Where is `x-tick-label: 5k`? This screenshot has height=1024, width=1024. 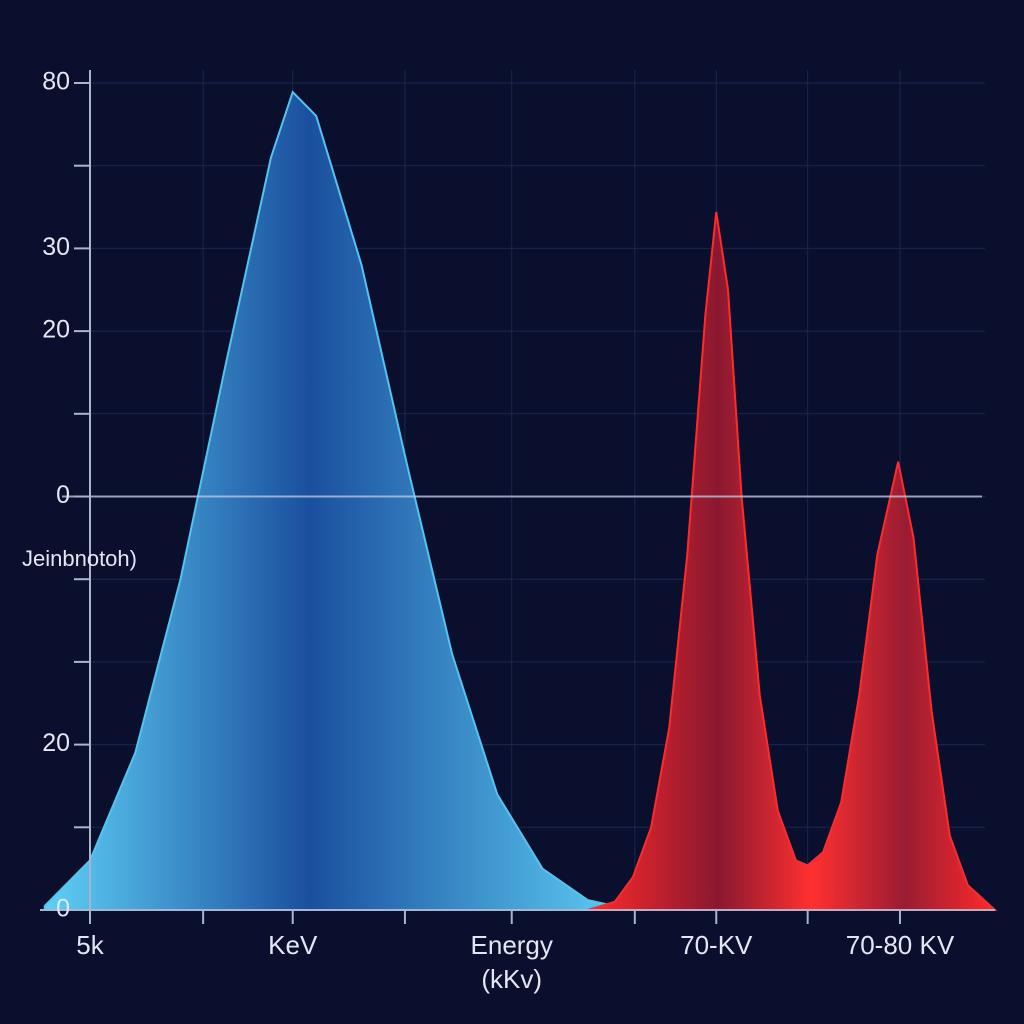 x-tick-label: 5k is located at coordinates (90, 945).